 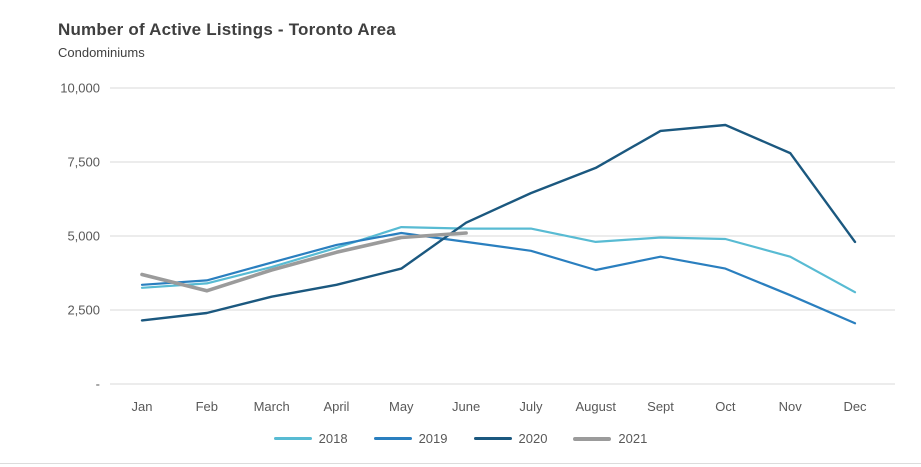 I want to click on legend-label-2020: 2020, so click(x=533, y=438).